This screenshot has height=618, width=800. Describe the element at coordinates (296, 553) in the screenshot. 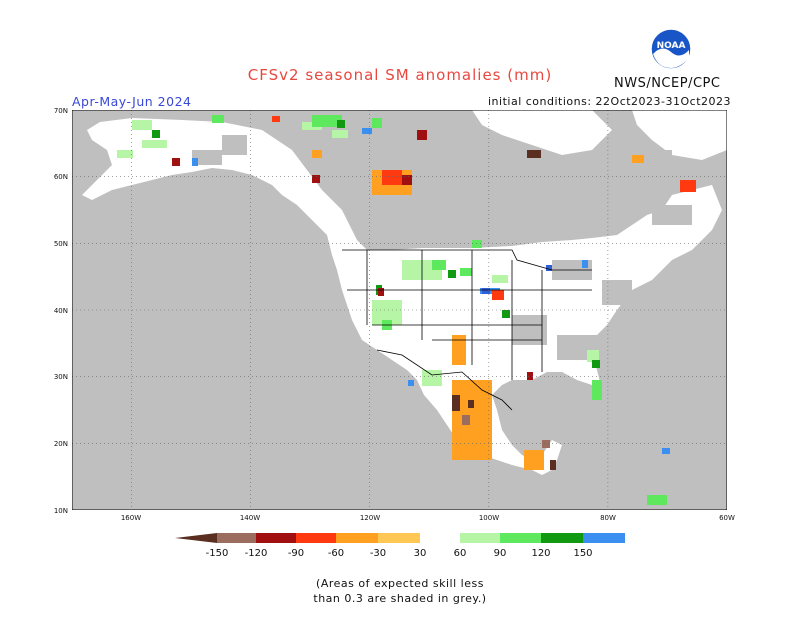

I see `colorbar-label: -90` at that location.